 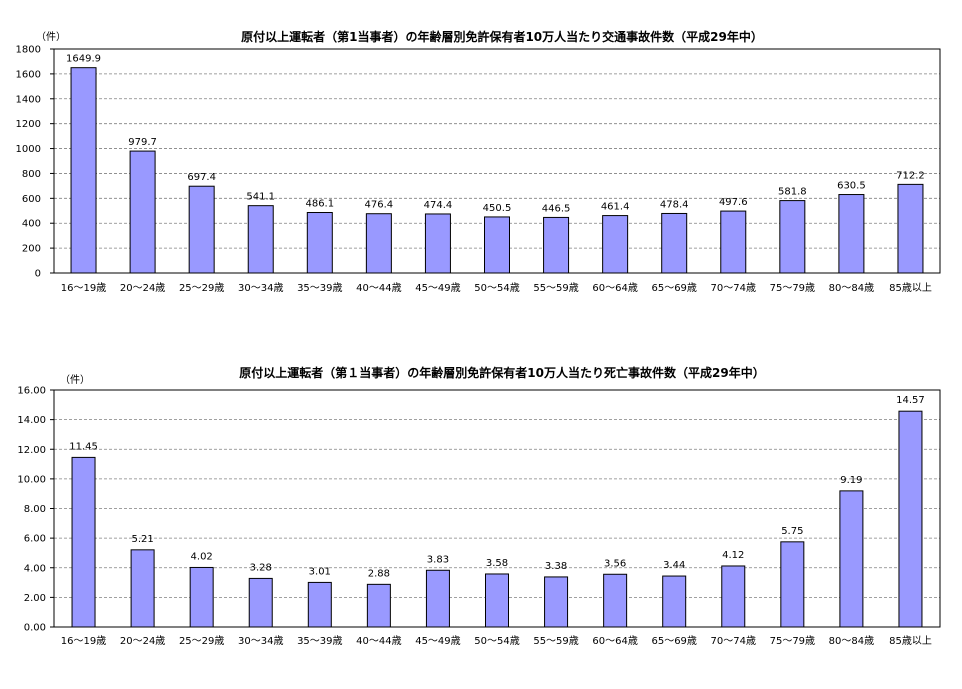 I want to click on chart1-y-tick-label: 1000, so click(x=28, y=149).